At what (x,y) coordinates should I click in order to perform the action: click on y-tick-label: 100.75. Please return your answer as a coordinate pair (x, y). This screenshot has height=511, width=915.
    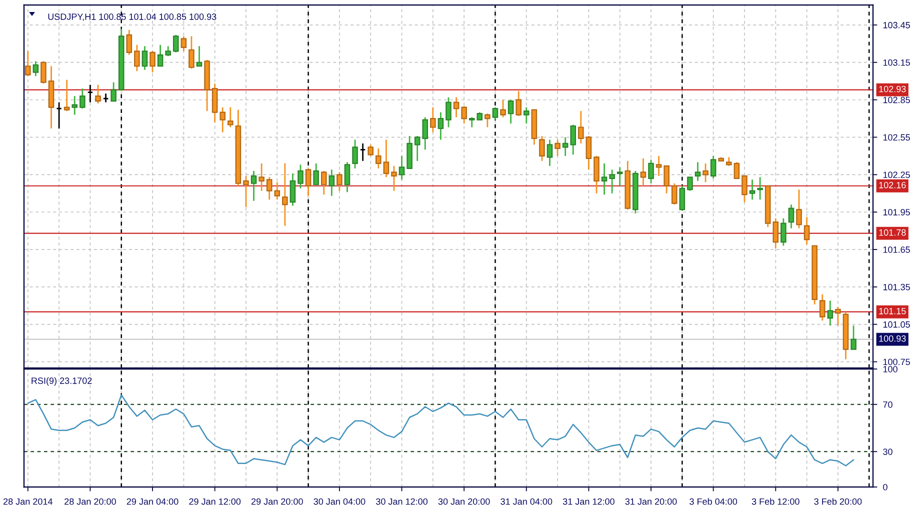
    Looking at the image, I should click on (896, 362).